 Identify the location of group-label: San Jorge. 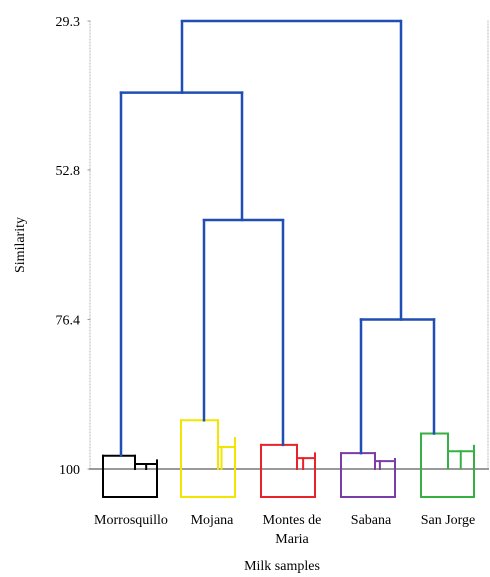
(448, 520).